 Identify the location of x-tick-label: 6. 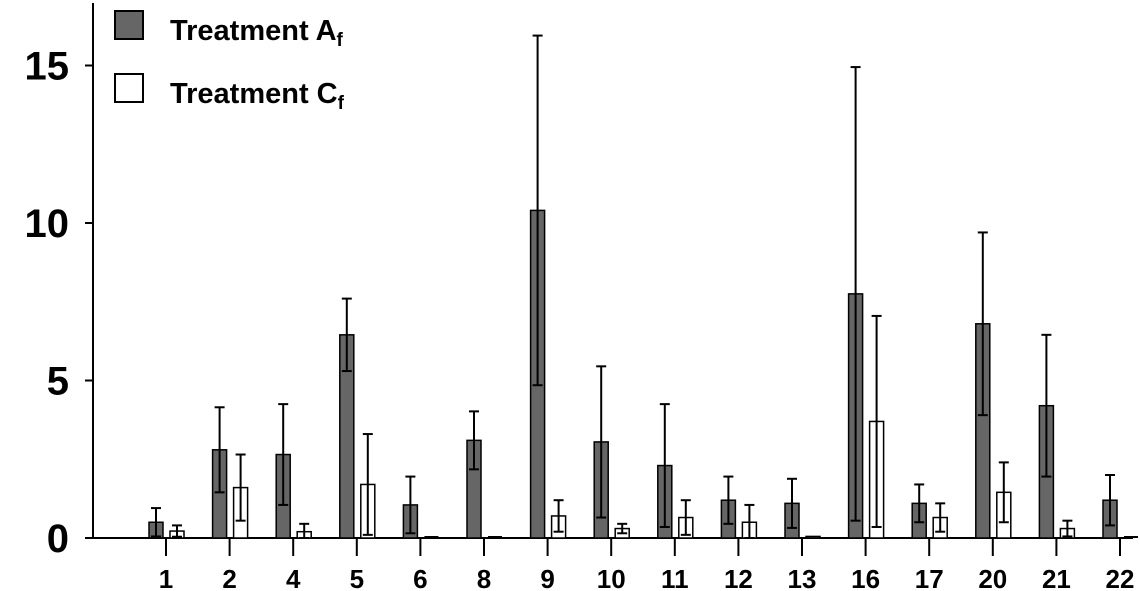
(420, 577).